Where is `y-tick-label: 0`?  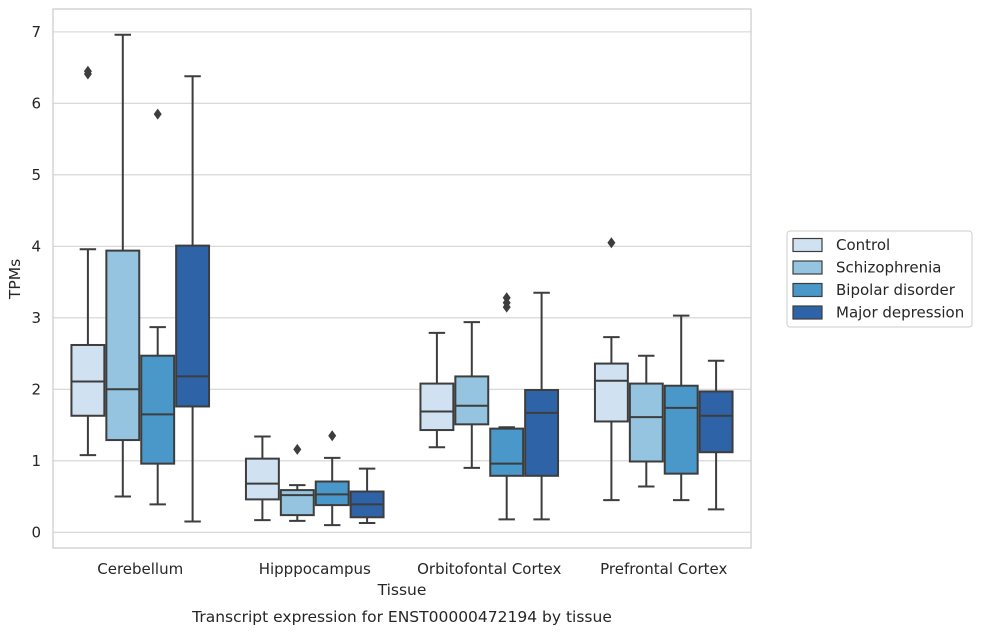
y-tick-label: 0 is located at coordinates (36, 532).